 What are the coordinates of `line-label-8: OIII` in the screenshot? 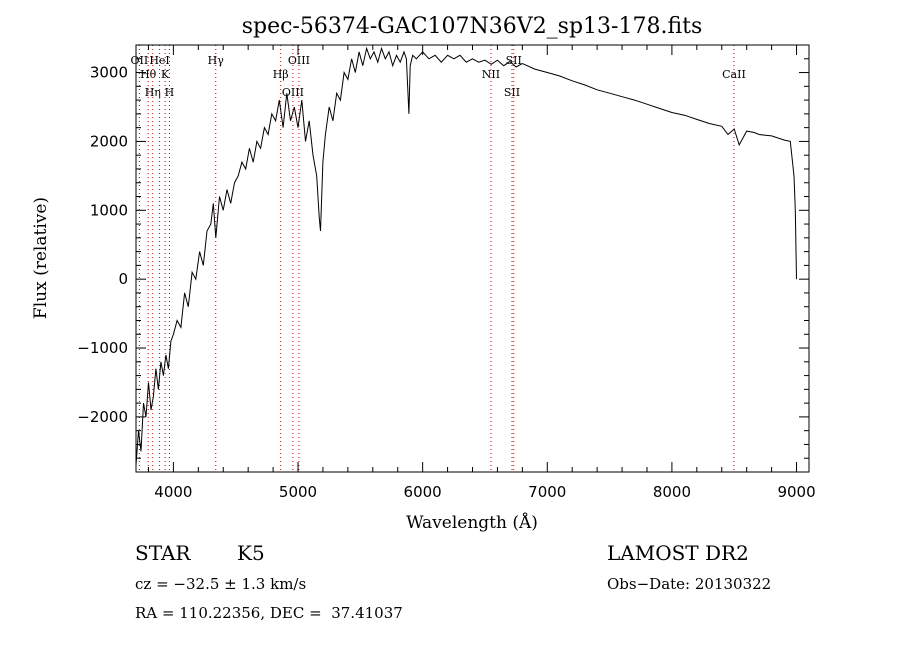 It's located at (293, 92).